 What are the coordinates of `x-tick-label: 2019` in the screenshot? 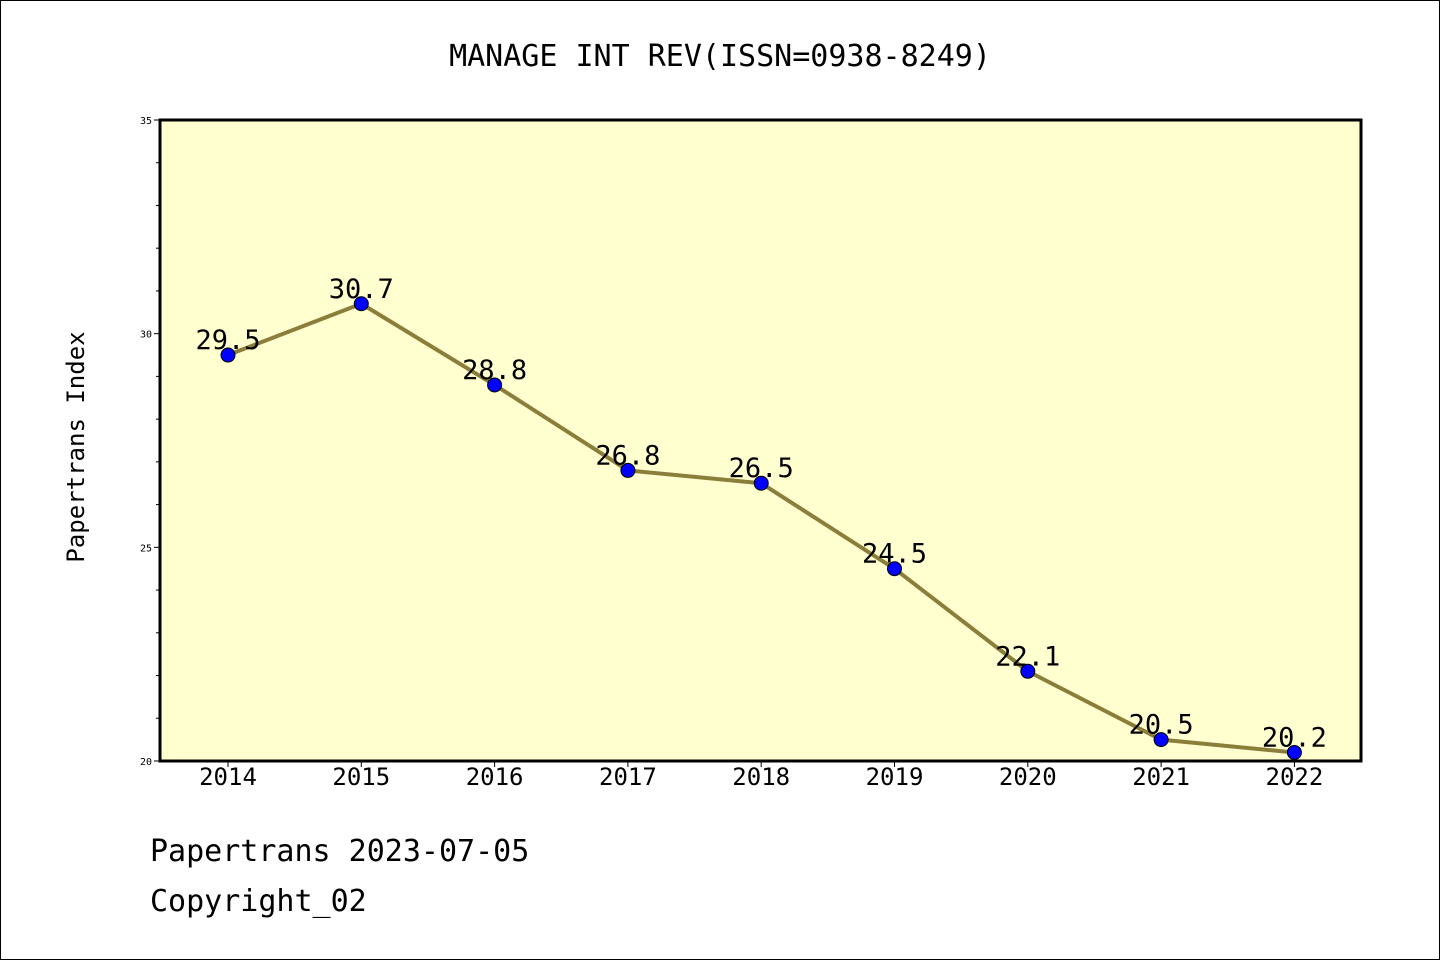 It's located at (895, 777).